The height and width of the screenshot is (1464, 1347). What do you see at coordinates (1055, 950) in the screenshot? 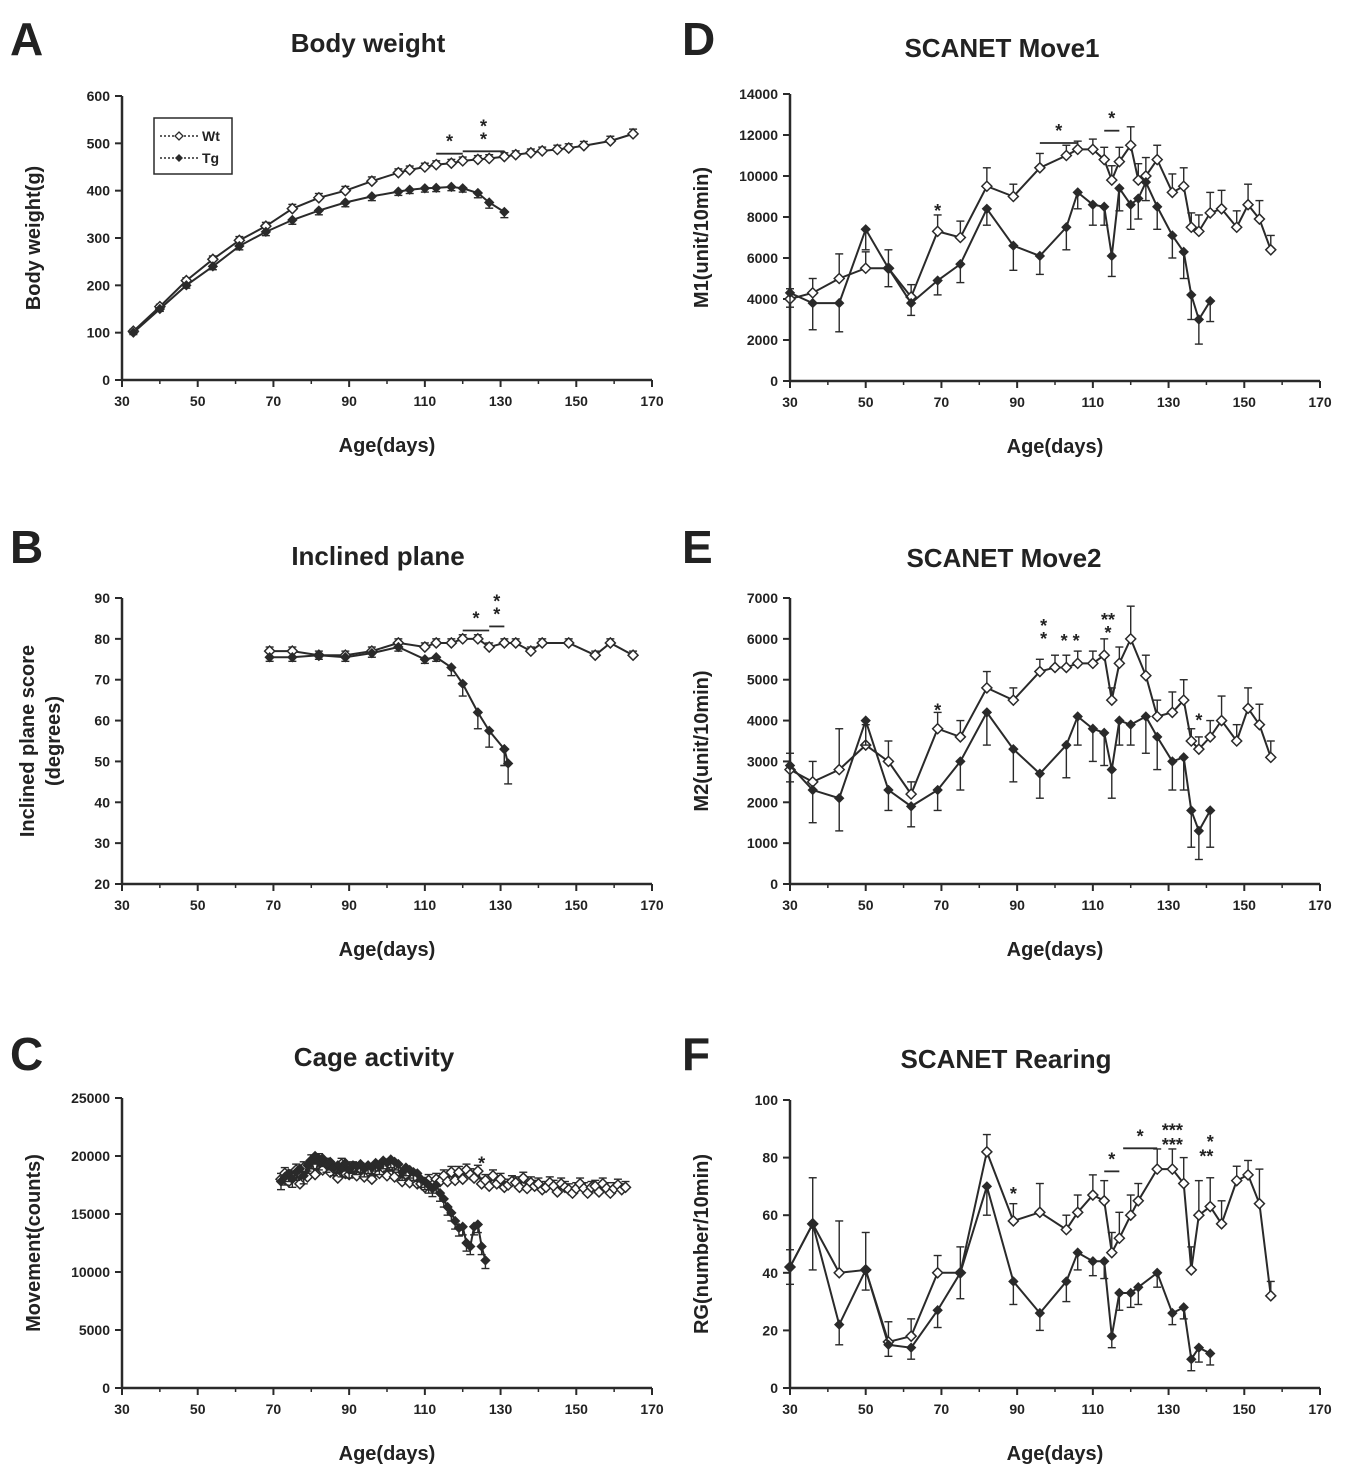
I see `x-axis-label: Age(days)` at bounding box center [1055, 950].